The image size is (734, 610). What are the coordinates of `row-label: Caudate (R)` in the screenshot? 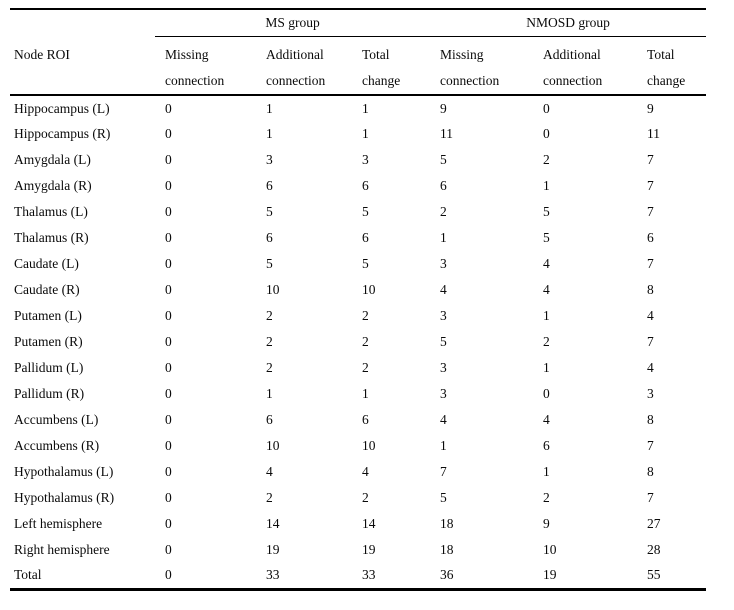 It's located at (47, 289).